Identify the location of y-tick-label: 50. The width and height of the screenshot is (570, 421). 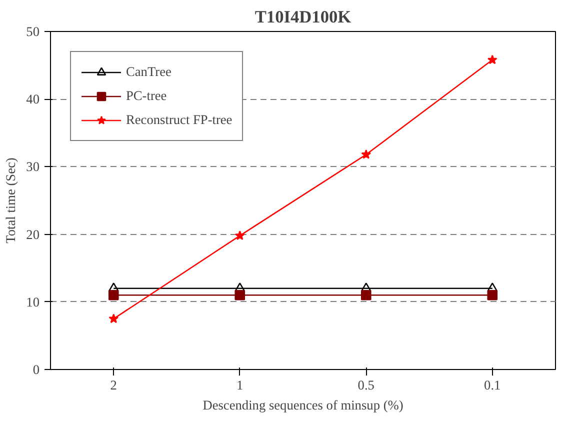
(33, 31).